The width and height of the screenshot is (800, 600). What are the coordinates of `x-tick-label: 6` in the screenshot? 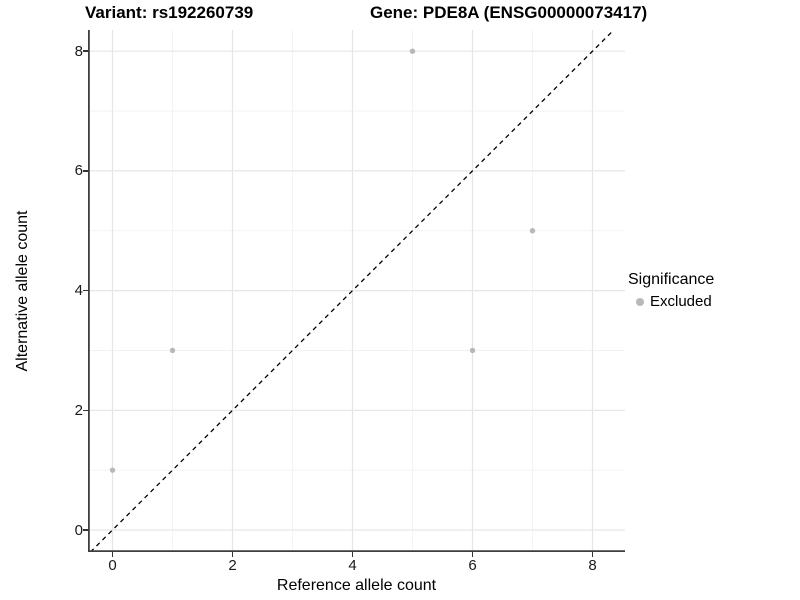 It's located at (472, 565).